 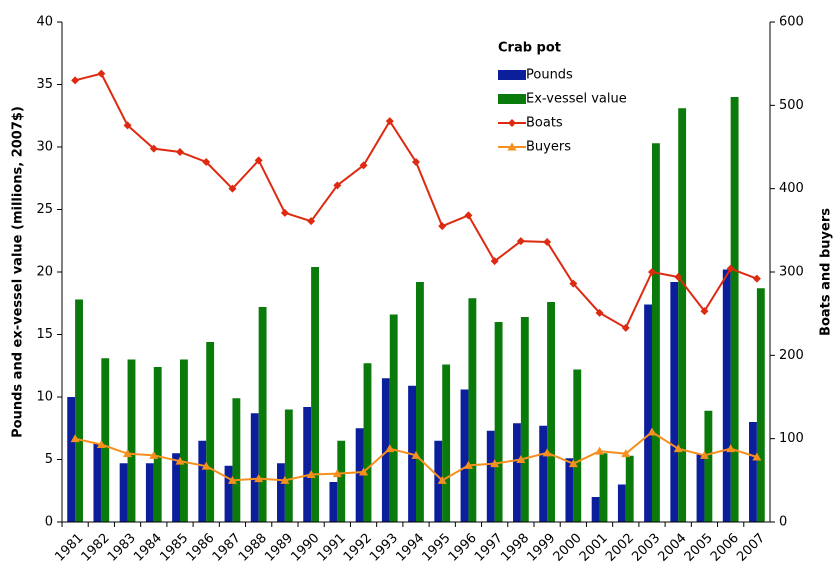 What do you see at coordinates (44, 334) in the screenshot?
I see `y-tick-label: 15` at bounding box center [44, 334].